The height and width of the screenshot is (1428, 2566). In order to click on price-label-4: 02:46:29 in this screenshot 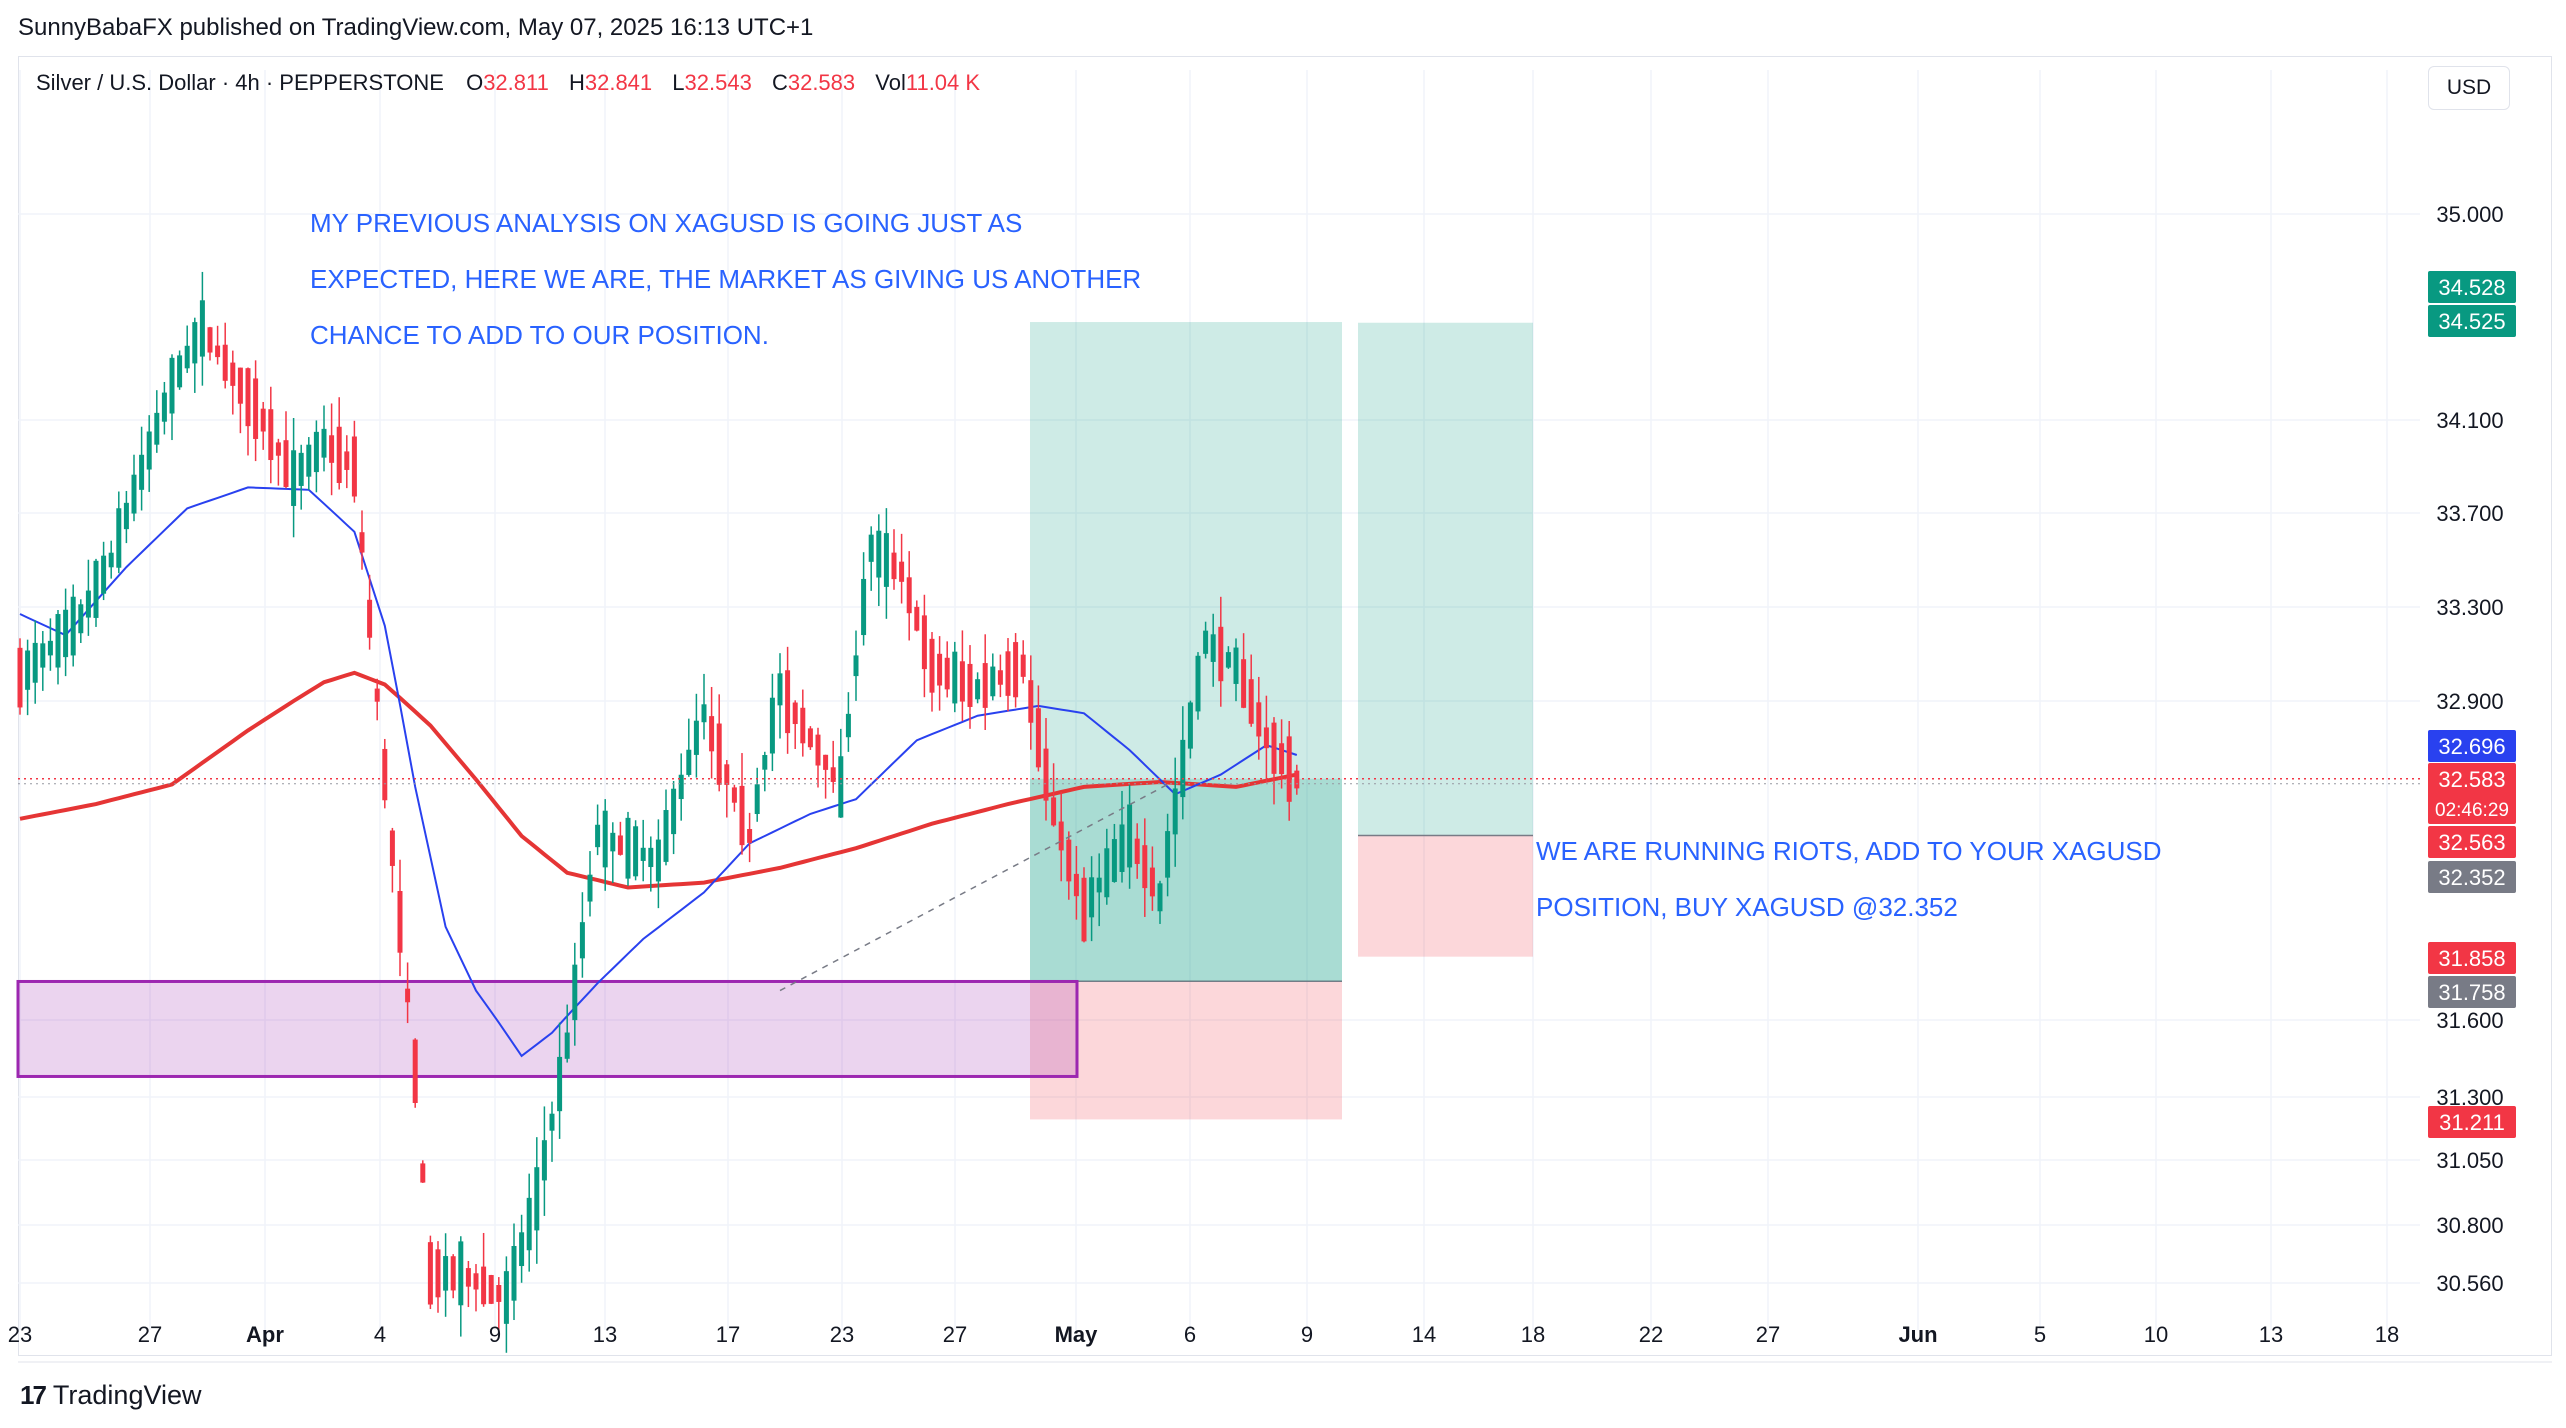, I will do `click(2472, 810)`.